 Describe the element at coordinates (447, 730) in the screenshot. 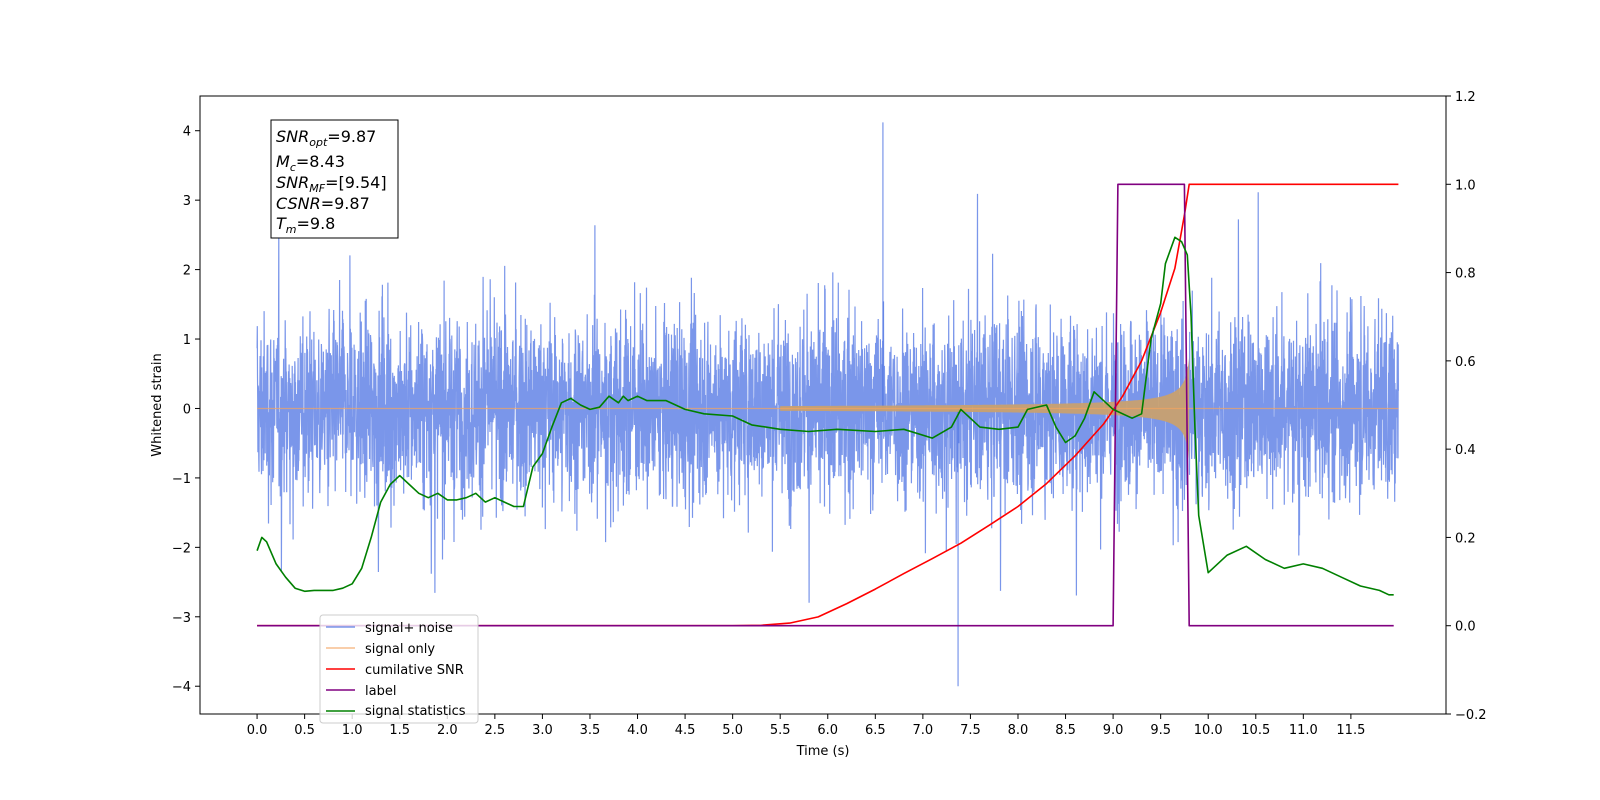

I see `x-tick-label: 2.0` at that location.